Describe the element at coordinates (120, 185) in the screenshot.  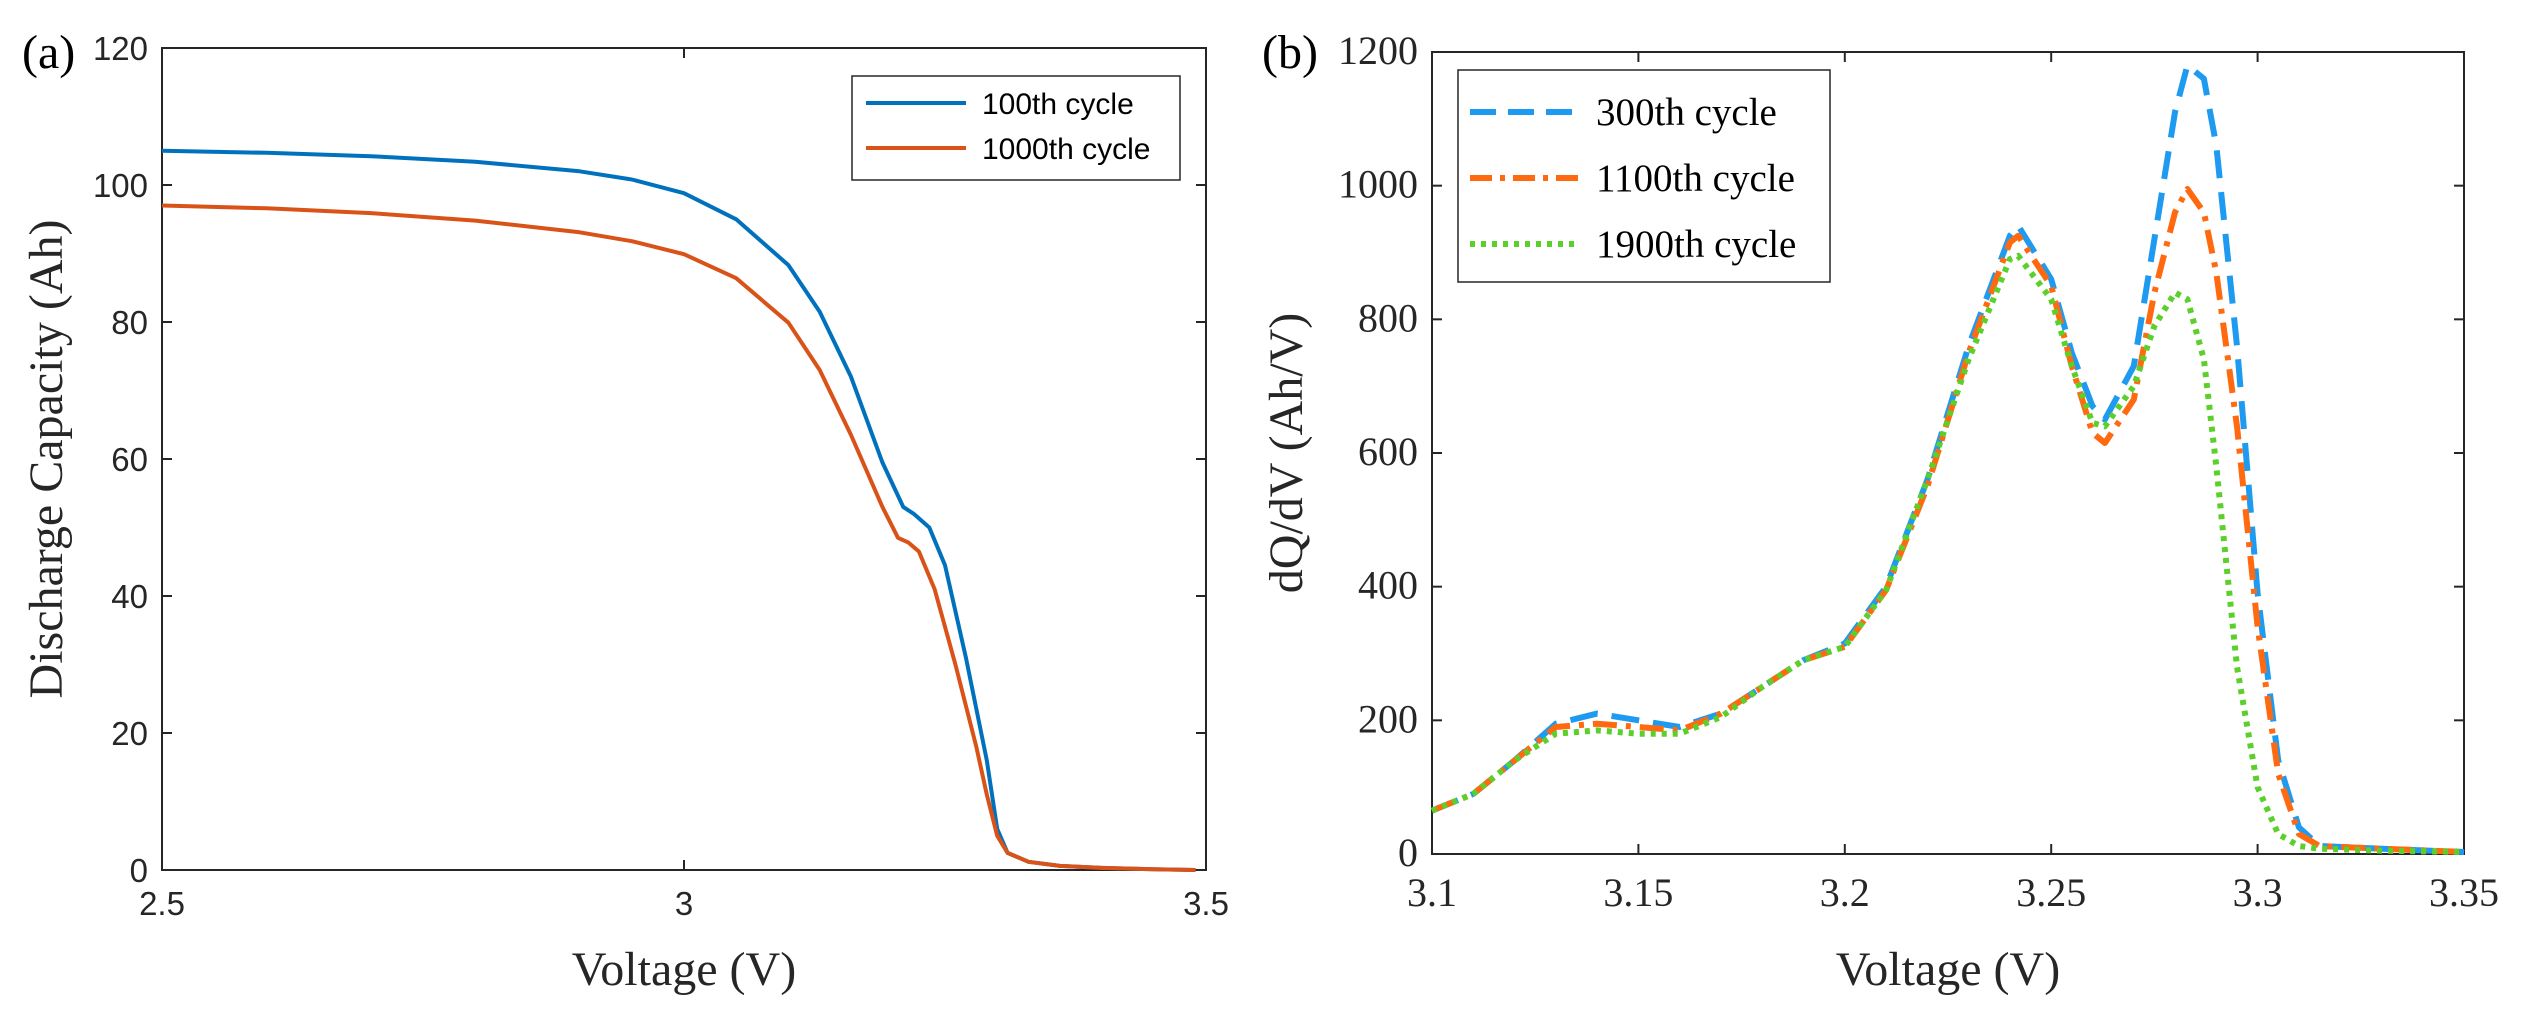
I see `panel-a-ytick-label: 100` at that location.